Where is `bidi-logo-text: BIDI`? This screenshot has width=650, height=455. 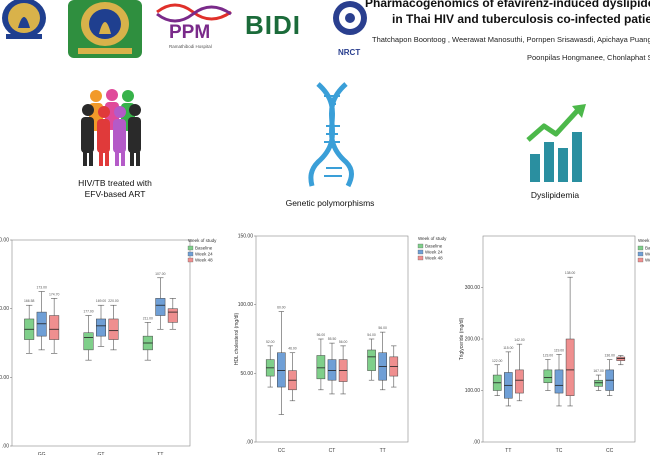 bidi-logo-text: BIDI is located at coordinates (273, 25).